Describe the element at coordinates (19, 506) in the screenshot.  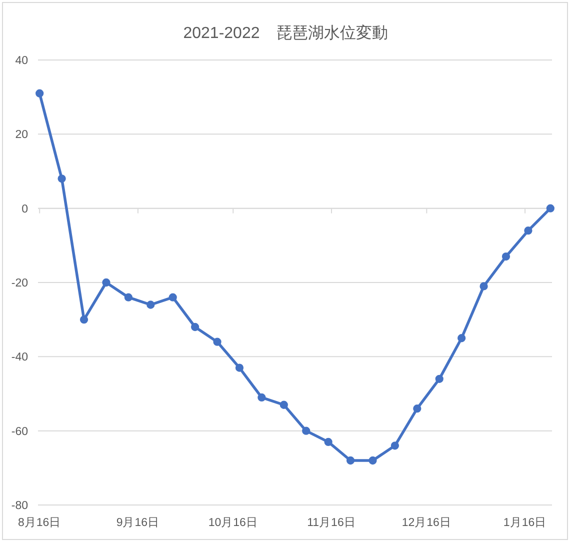
I see `y-tick-label: -80` at that location.